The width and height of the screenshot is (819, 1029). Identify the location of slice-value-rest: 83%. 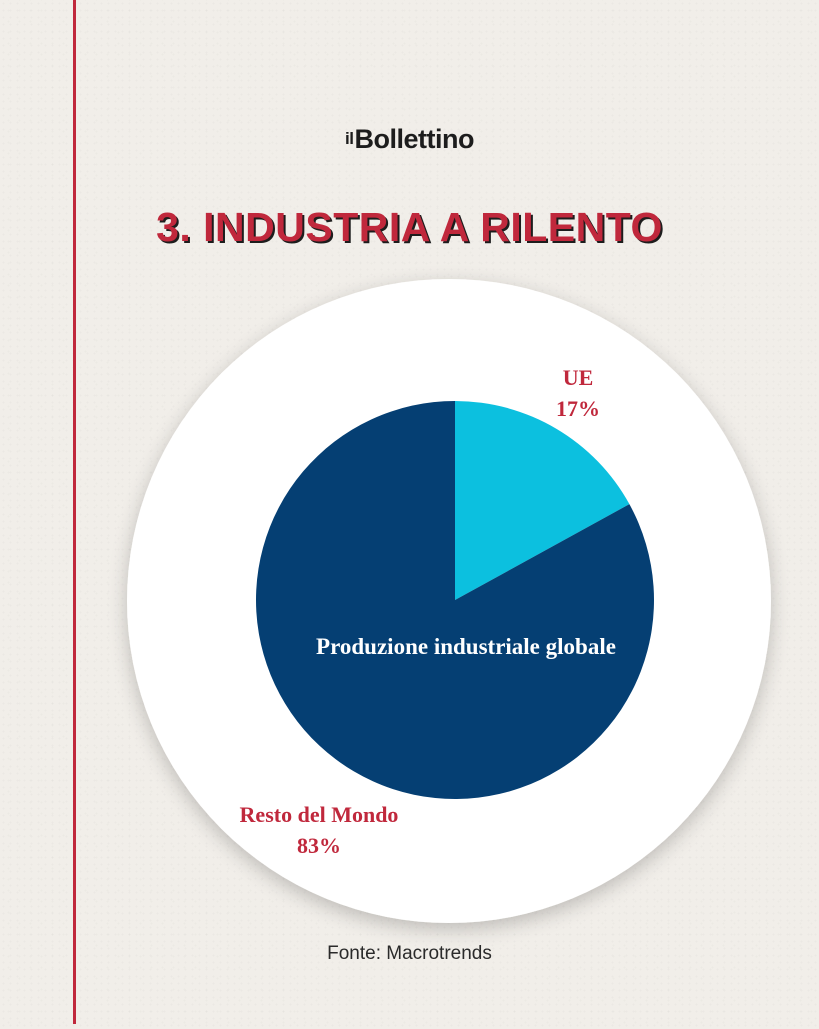
(319, 845).